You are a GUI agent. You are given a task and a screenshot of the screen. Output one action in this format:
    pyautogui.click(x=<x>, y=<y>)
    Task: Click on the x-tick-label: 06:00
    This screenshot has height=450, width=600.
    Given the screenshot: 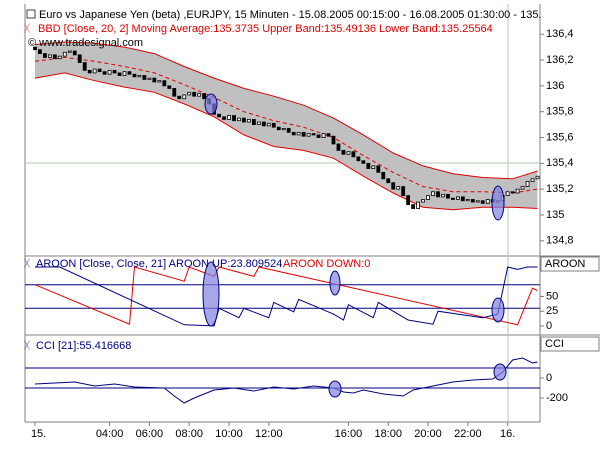 What is the action you would take?
    pyautogui.click(x=150, y=434)
    